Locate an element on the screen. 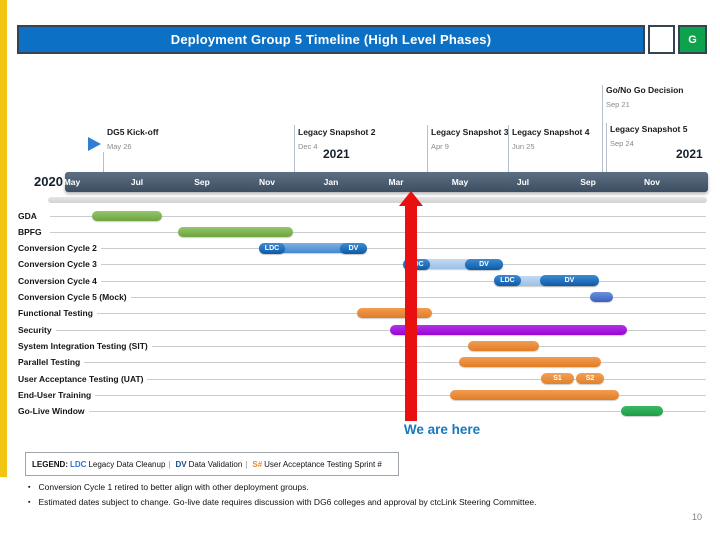 This screenshot has height=540, width=720. gantt-row-label: Conversion Cycle 5 (Mock) is located at coordinates (74, 297).